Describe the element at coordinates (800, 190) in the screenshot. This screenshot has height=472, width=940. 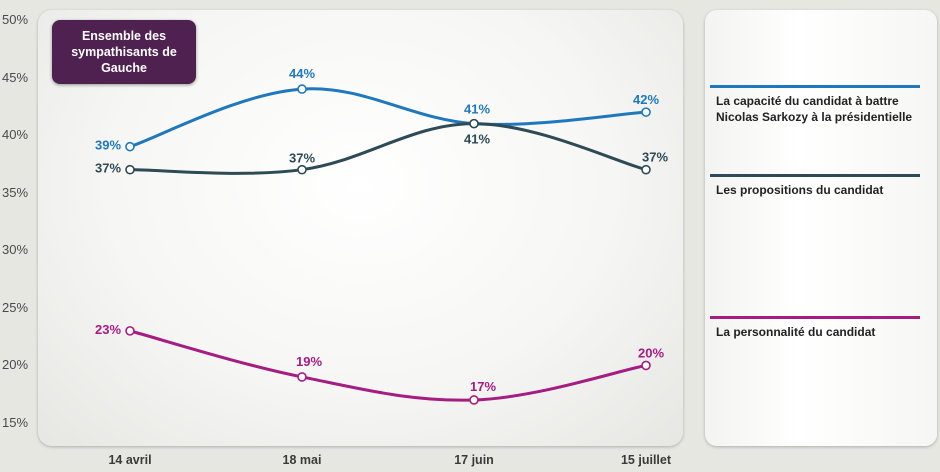
I see `legend-label: Les propositions du candidat` at that location.